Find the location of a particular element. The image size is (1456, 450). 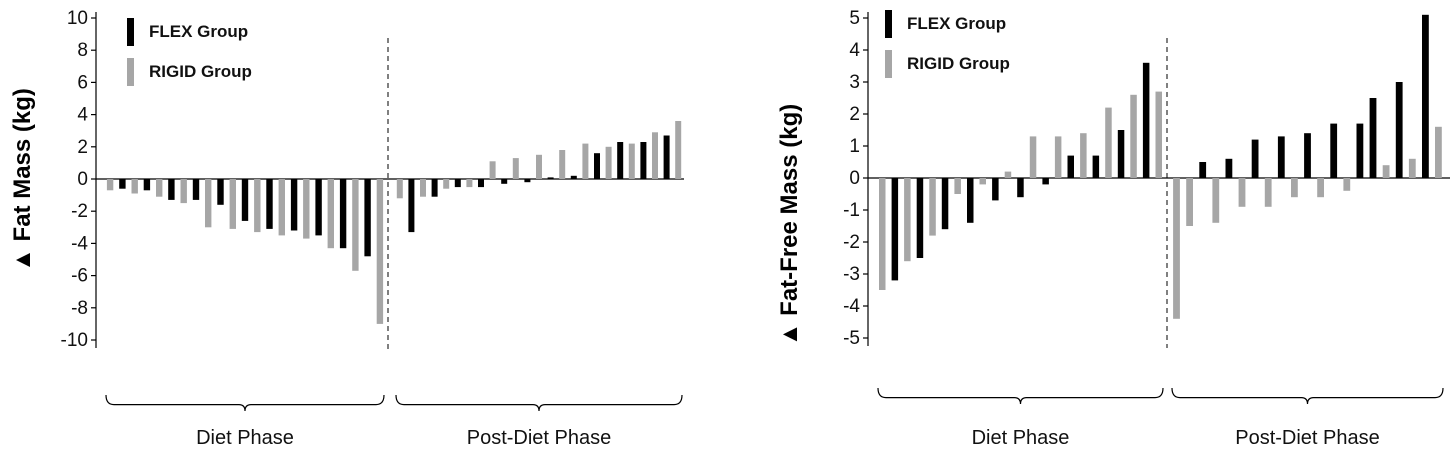

y-tick-label: 2 is located at coordinates (82, 147).